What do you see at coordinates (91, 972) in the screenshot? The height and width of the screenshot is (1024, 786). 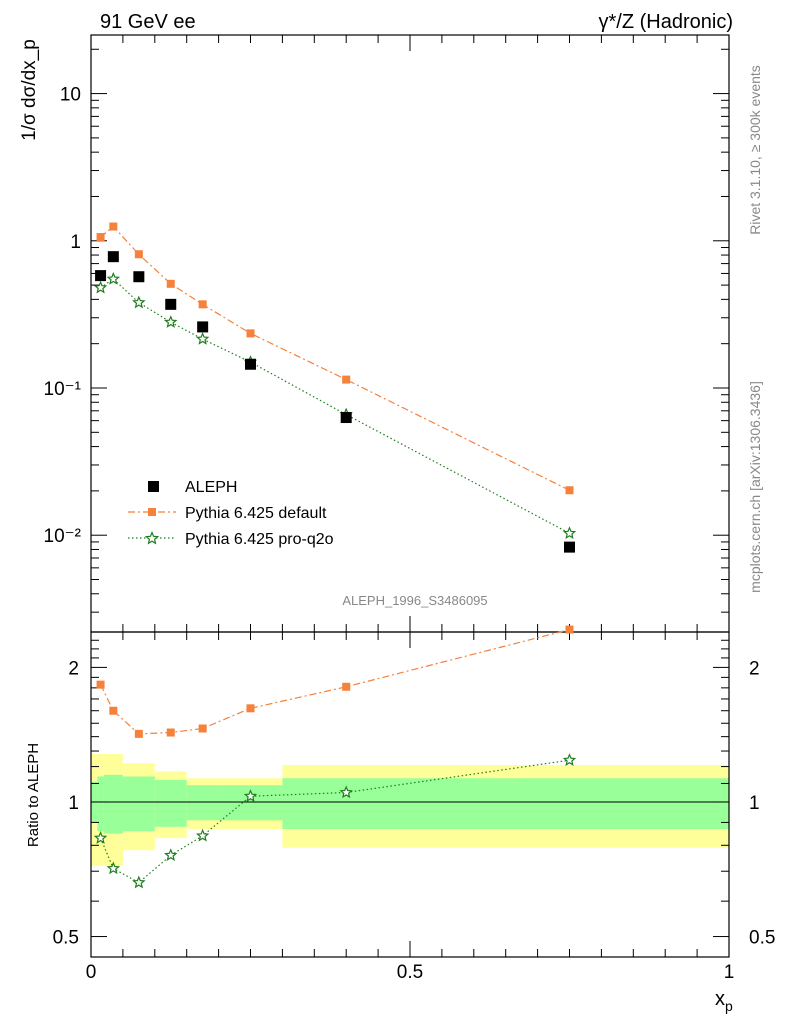 I see `x-tick-label: 0` at bounding box center [91, 972].